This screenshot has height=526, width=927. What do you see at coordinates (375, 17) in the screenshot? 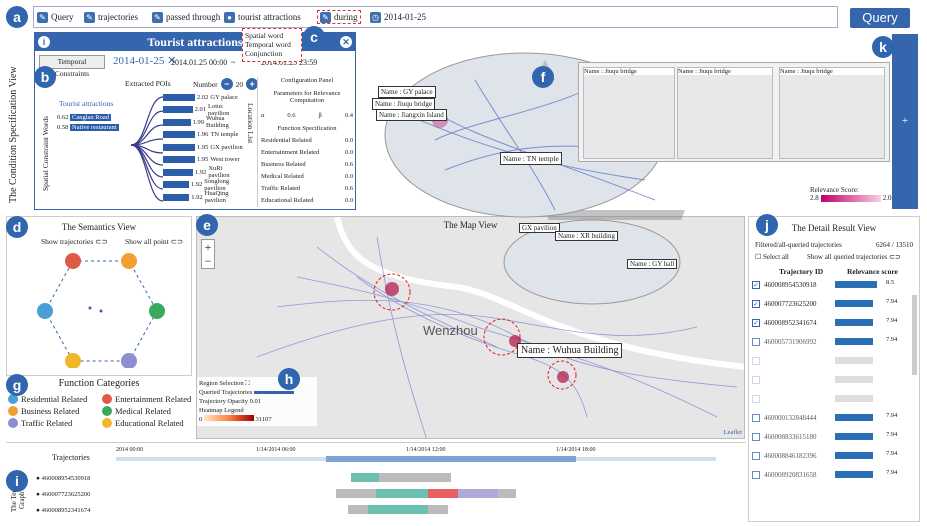
I see `clock-icon: ◷` at bounding box center [375, 17].